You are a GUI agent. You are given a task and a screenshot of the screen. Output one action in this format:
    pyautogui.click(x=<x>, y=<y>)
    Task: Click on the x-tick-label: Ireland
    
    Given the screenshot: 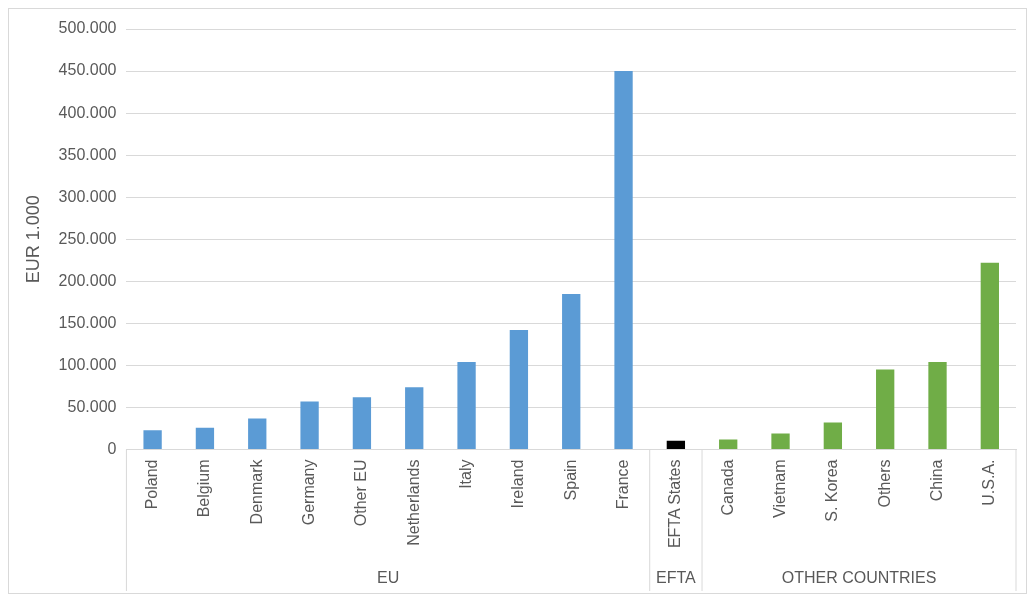 What is the action you would take?
    pyautogui.click(x=518, y=484)
    